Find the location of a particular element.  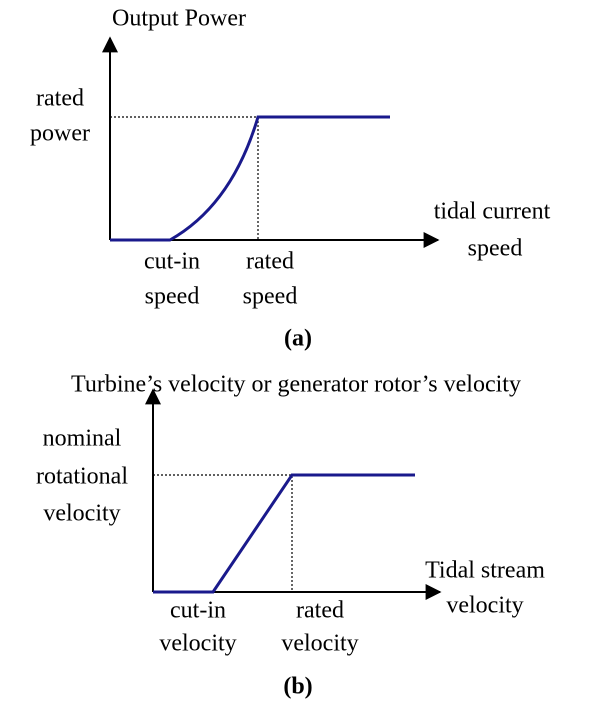

caption: (b) is located at coordinates (297, 687).